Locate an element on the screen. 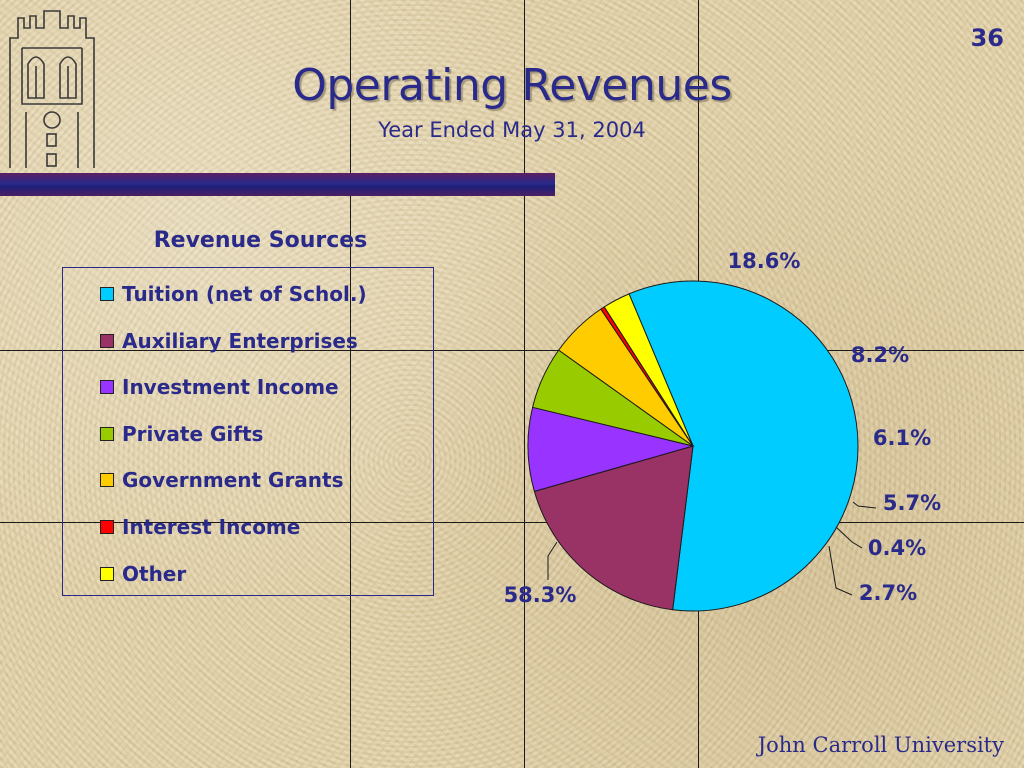 Image resolution: width=1024 pixels, height=768 pixels. leader-line-other is located at coordinates (840, 570).